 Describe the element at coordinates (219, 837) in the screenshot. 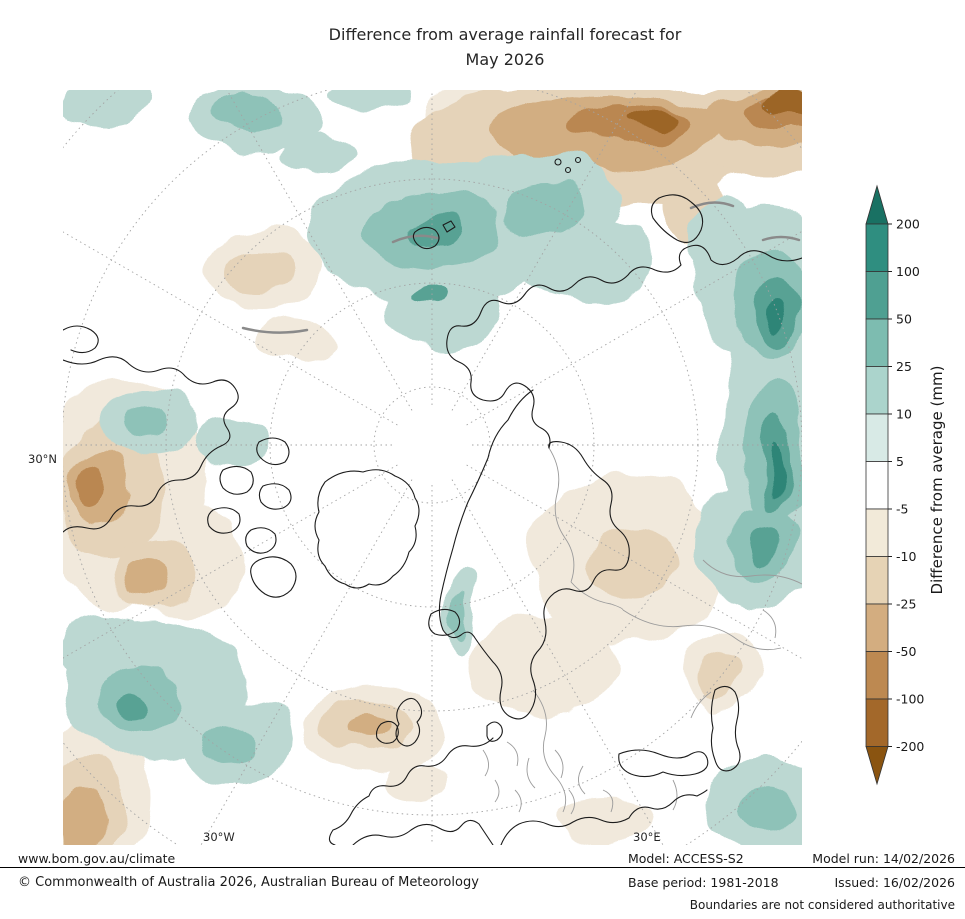

I see `longitude-label-30w: 30°W` at that location.